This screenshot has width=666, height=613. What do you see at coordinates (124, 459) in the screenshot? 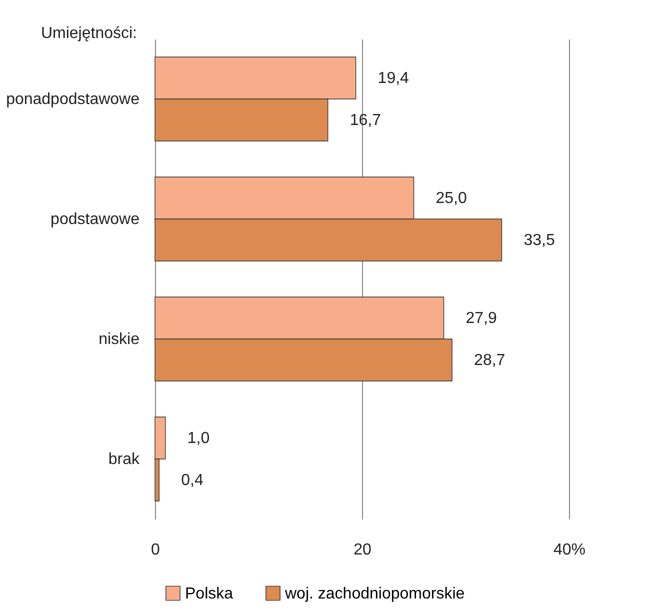
I see `y-tick-label: brak` at bounding box center [124, 459].